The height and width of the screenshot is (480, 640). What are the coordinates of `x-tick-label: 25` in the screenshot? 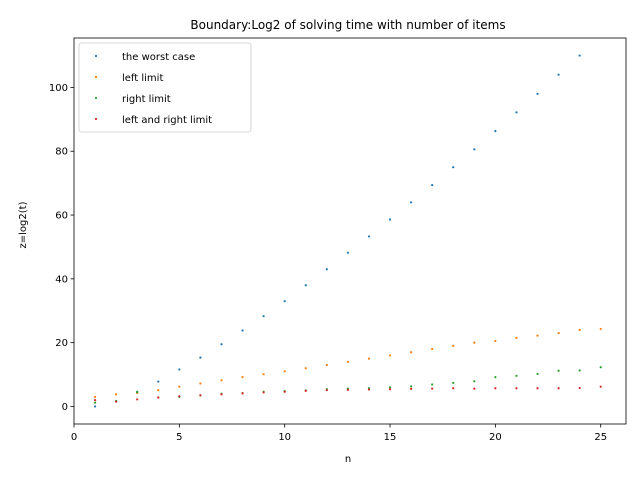 It's located at (600, 437).